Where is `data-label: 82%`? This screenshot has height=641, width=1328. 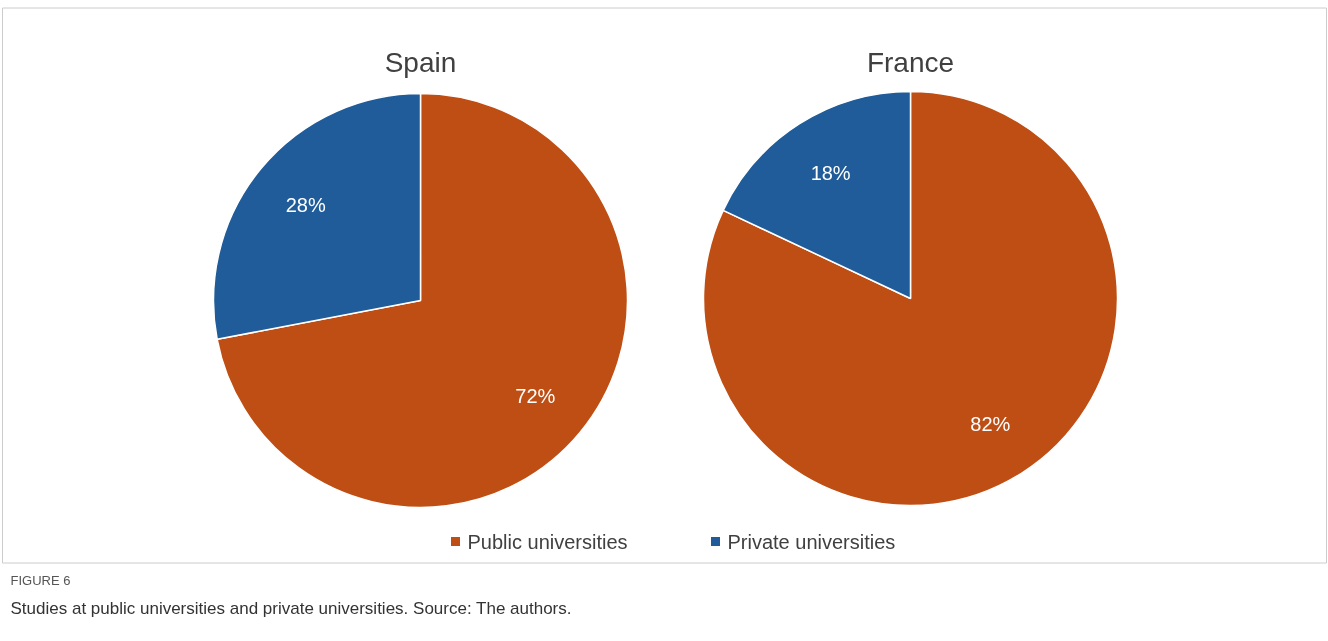 data-label: 82% is located at coordinates (990, 424).